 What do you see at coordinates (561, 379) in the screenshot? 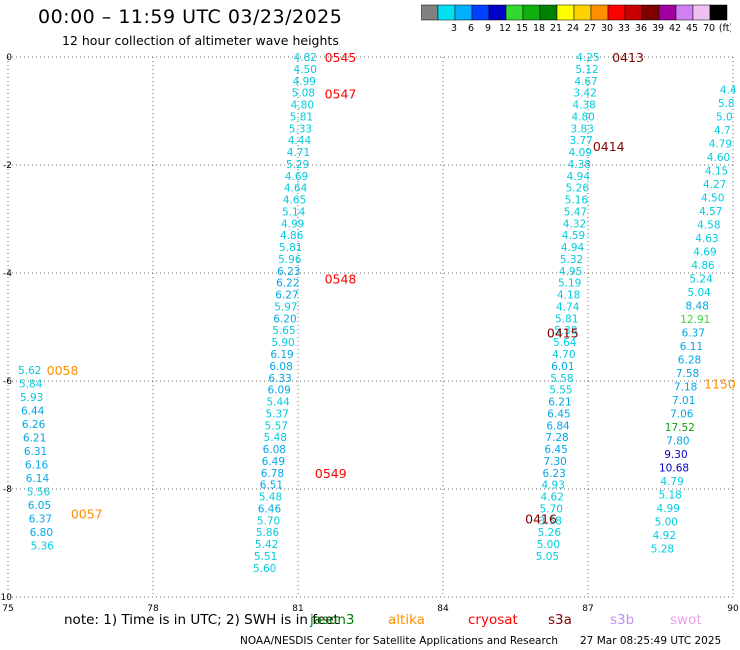
I see `wave-height-point: 5.58` at bounding box center [561, 379].